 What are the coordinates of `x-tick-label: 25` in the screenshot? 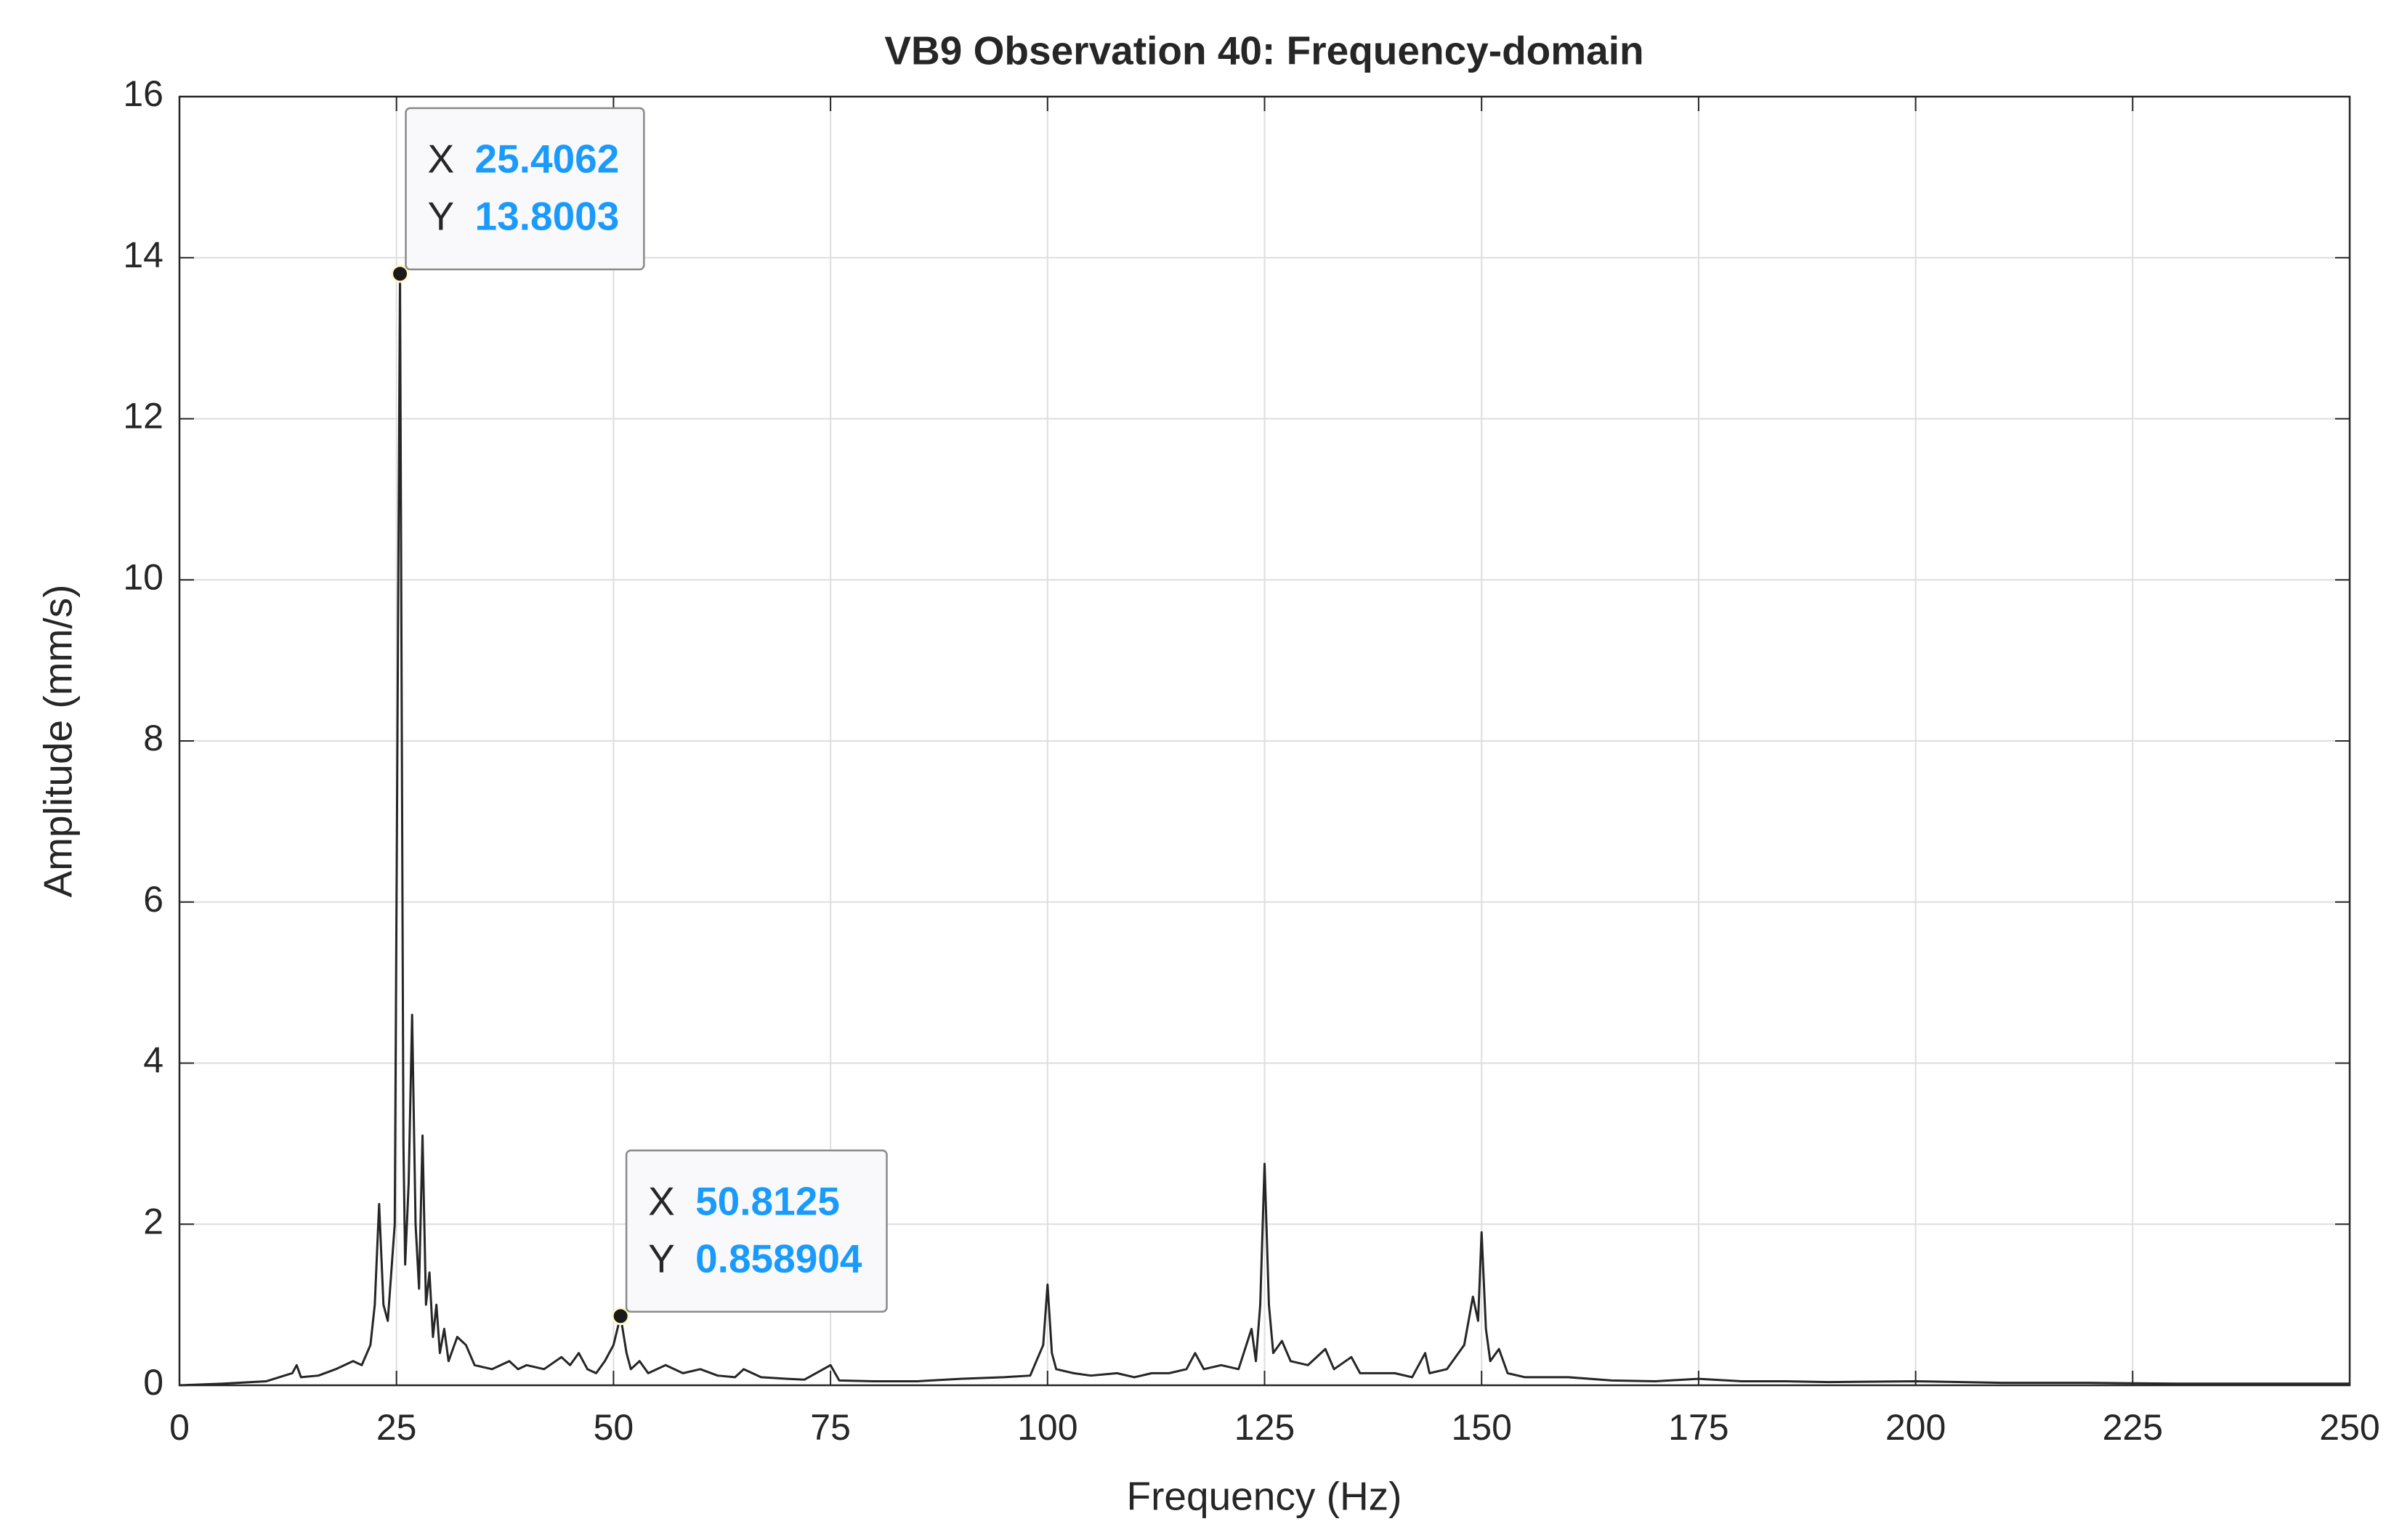 It's located at (397, 1427).